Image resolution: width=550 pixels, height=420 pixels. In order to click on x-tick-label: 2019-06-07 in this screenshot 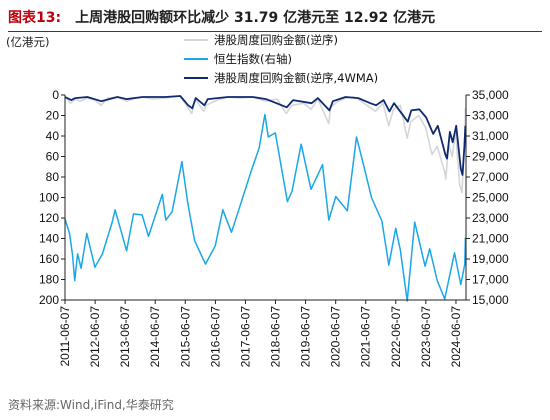, I will do `click(306, 337)`.